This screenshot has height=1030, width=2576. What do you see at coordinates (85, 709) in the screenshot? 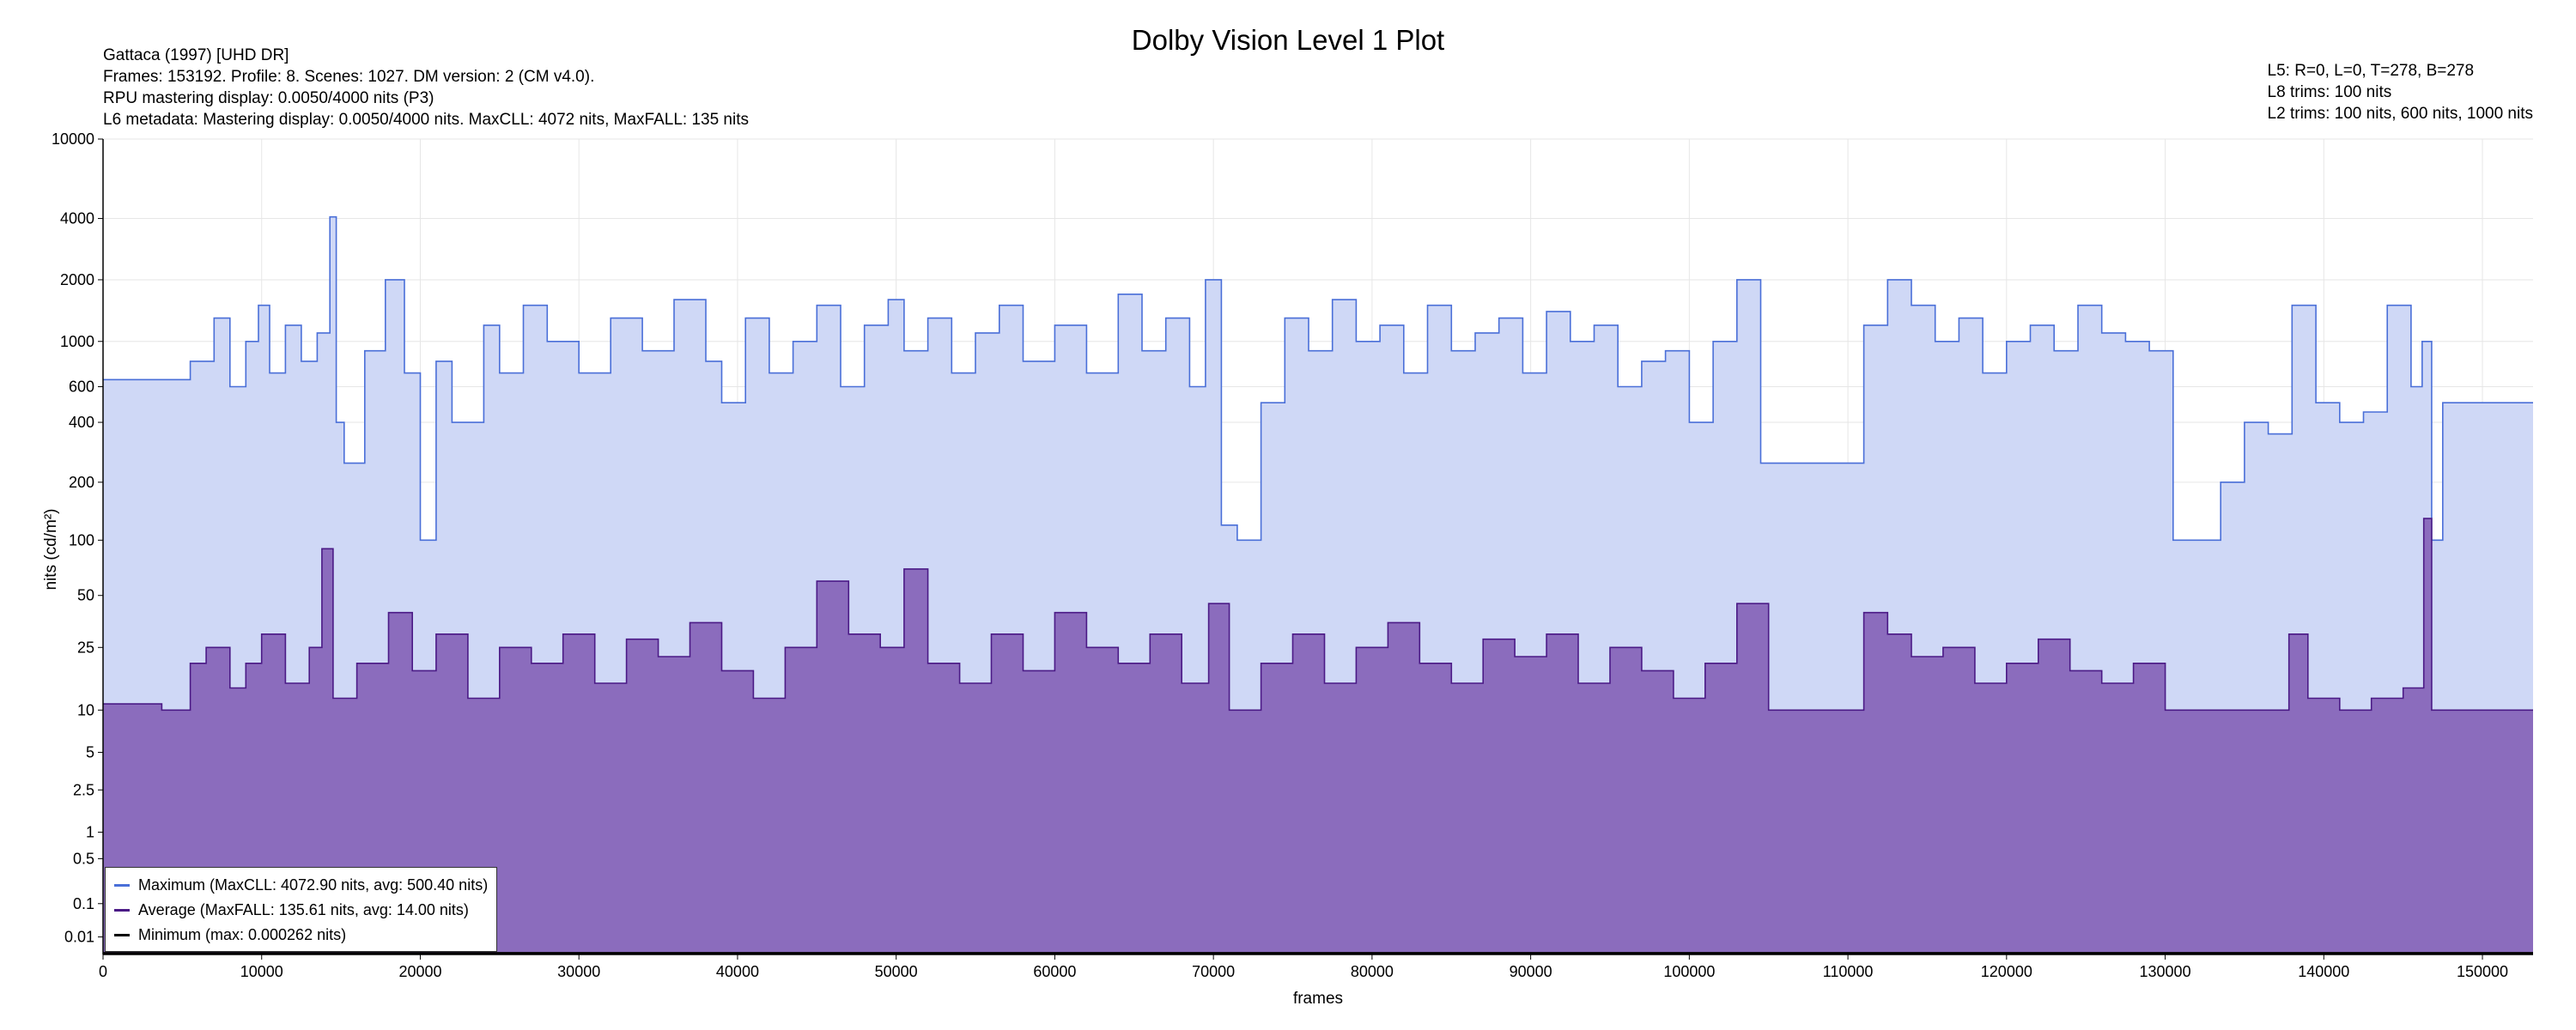
I see `y-tick-label: 10` at bounding box center [85, 709].